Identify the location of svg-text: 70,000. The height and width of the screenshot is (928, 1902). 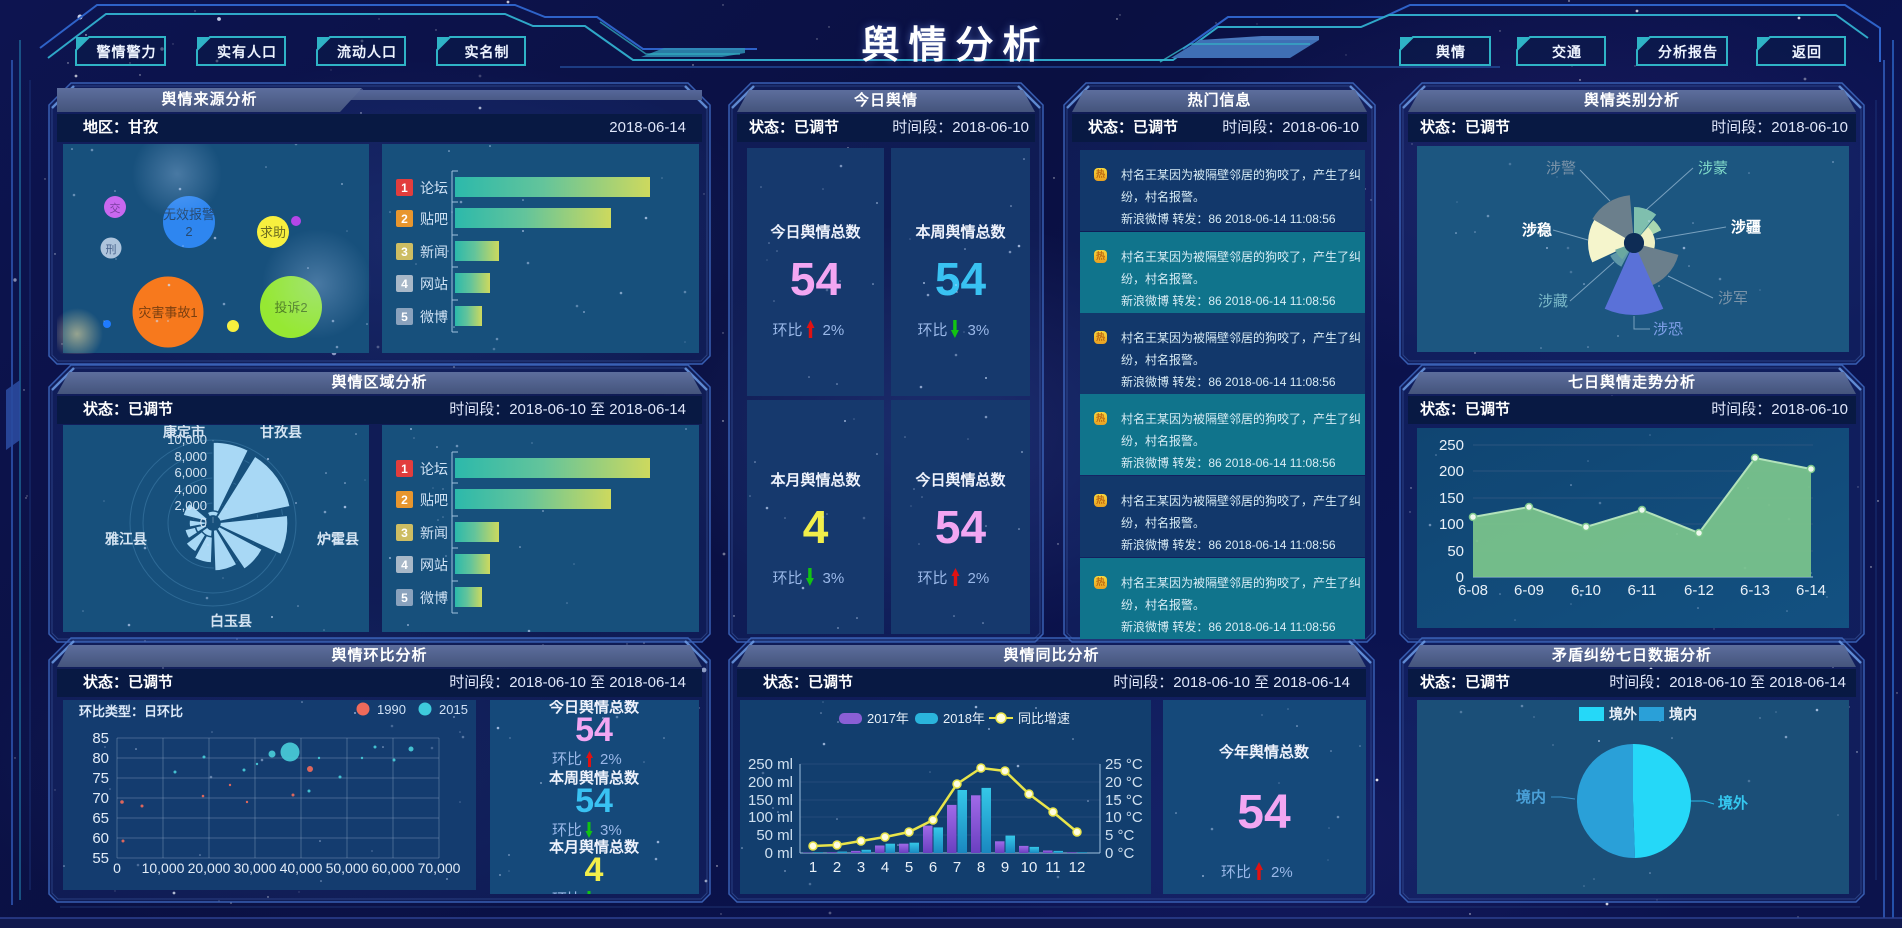
(439, 868).